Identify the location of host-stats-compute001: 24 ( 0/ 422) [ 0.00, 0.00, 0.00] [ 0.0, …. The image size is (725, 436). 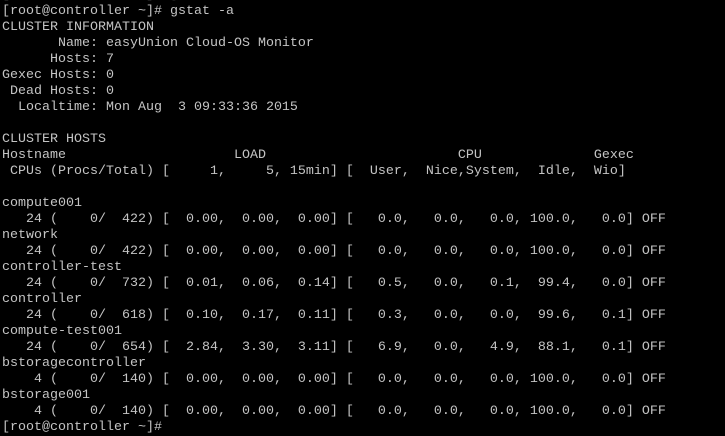
(334, 219).